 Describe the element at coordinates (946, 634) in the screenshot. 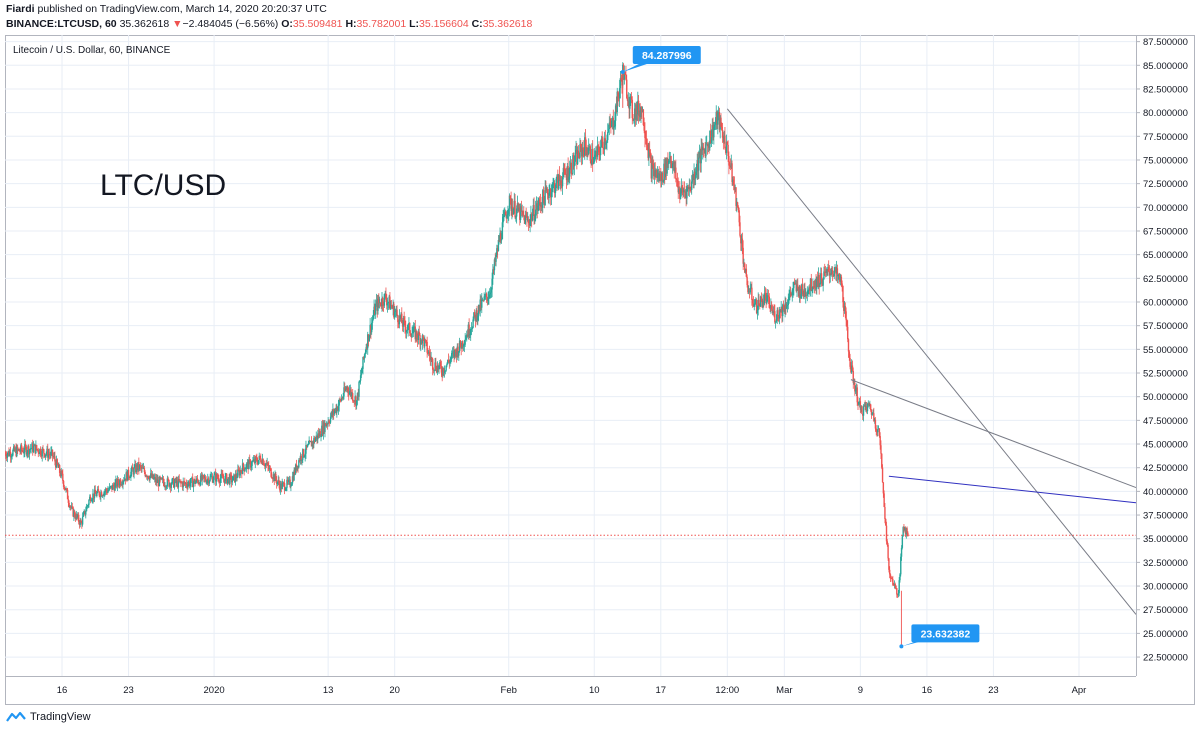

I see `marker-label: 23.632382` at that location.